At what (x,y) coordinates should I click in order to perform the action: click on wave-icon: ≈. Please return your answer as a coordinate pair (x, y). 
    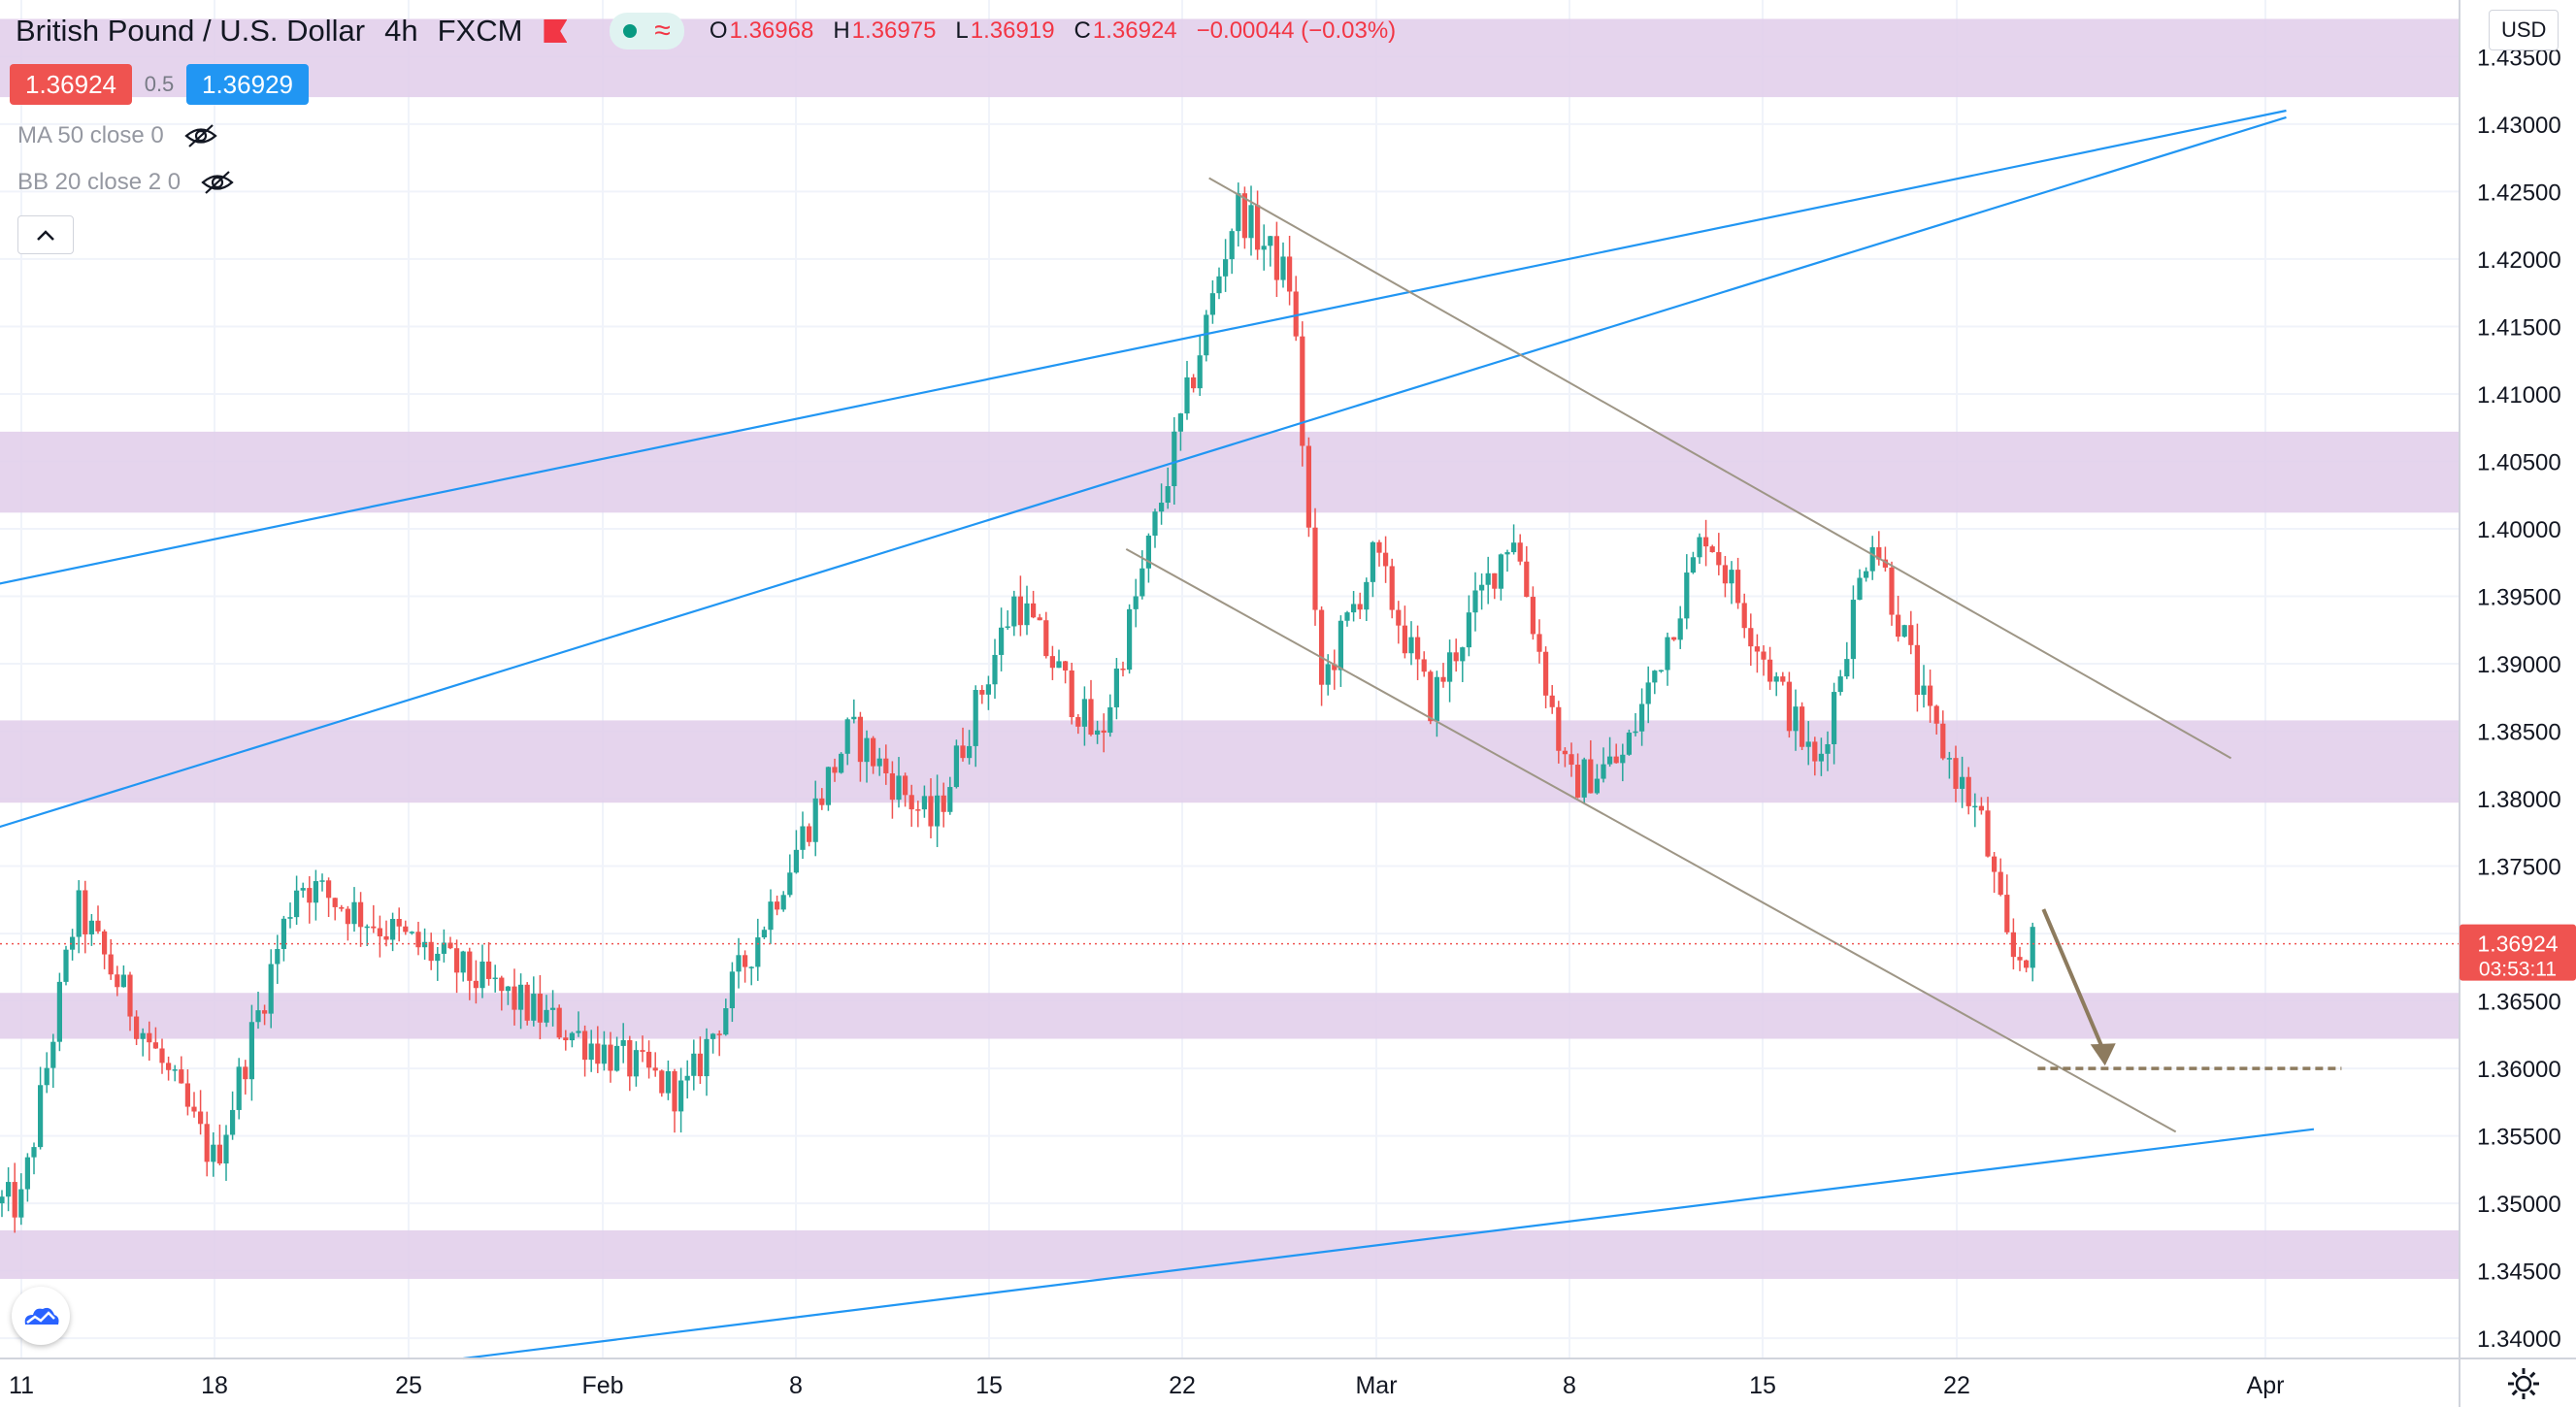
    Looking at the image, I should click on (662, 31).